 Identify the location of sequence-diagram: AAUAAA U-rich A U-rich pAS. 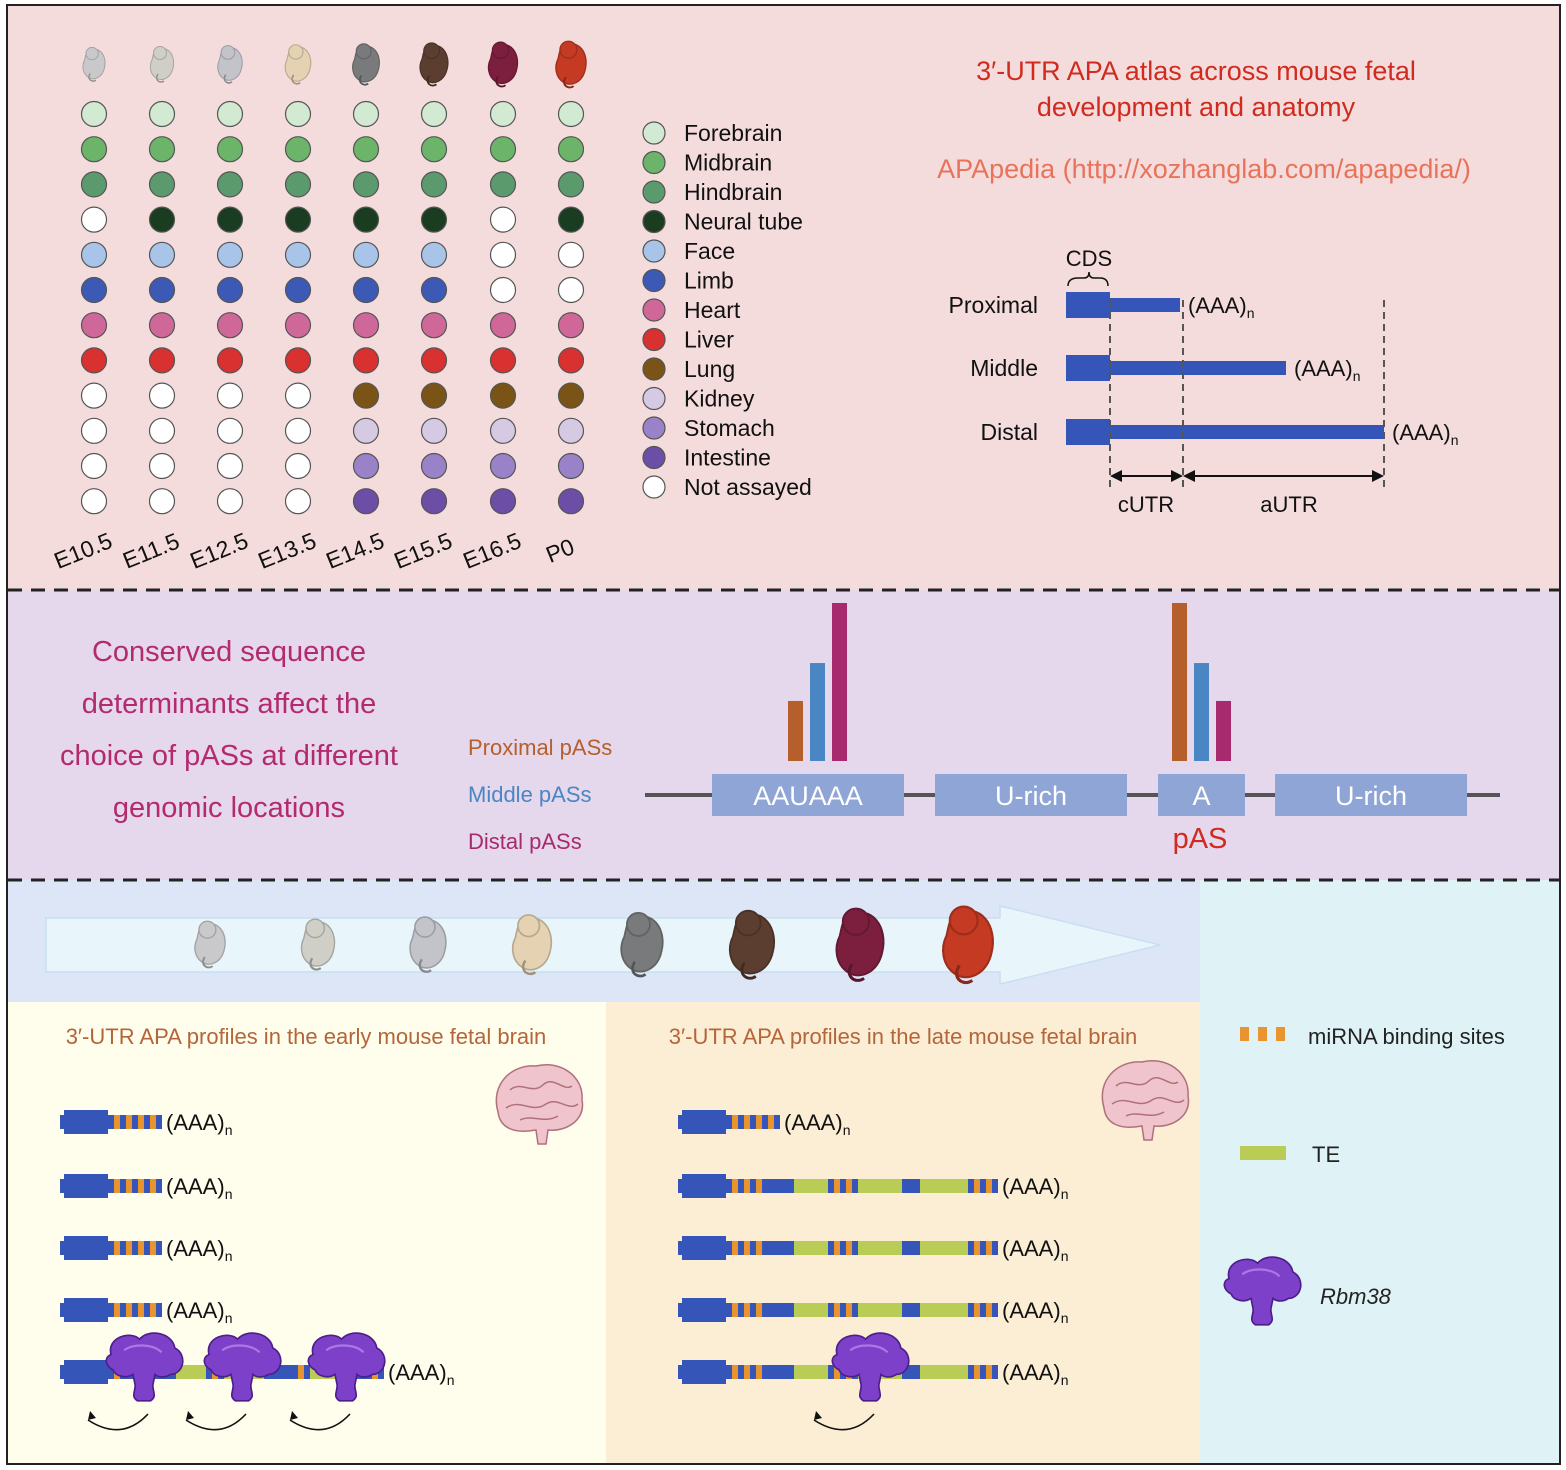
(1072, 729).